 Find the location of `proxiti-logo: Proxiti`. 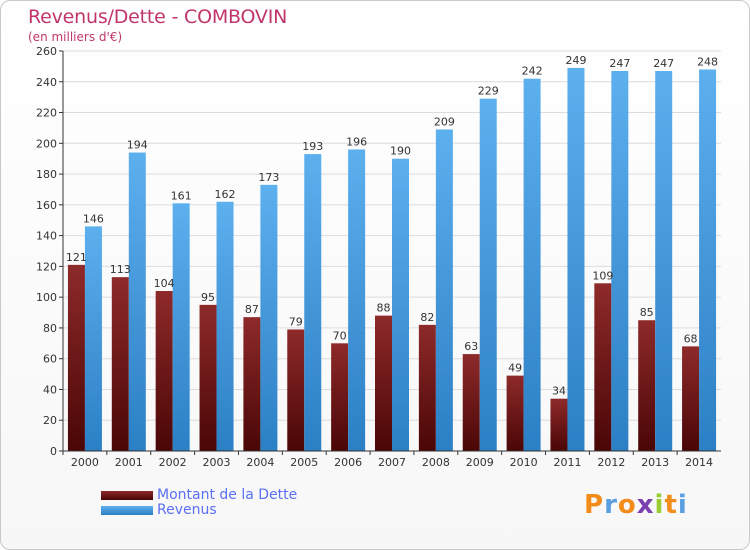

proxiti-logo: Proxiti is located at coordinates (636, 505).